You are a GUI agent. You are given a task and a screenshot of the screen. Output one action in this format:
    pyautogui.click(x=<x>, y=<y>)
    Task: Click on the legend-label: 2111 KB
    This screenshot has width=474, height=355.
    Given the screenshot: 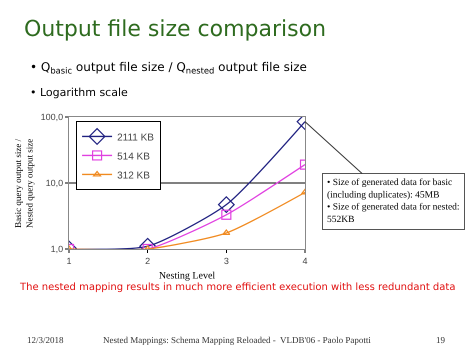 What is the action you would take?
    pyautogui.click(x=135, y=138)
    